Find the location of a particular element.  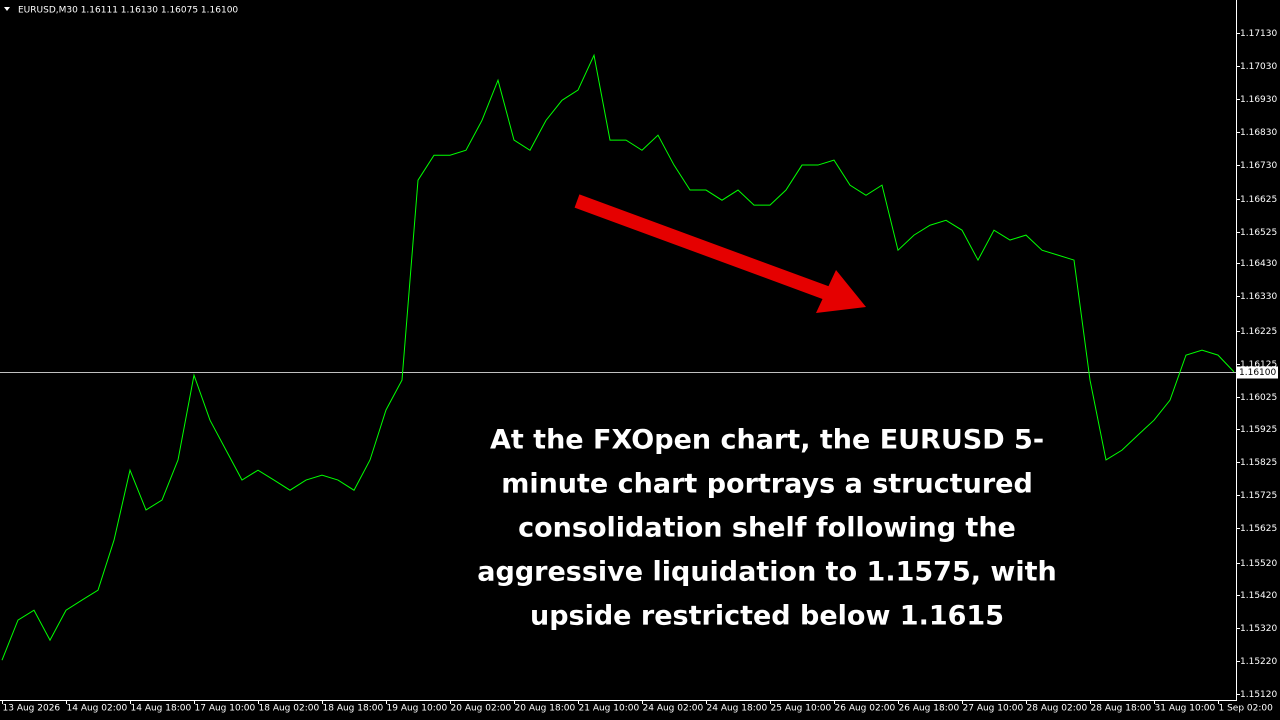

y-tick-label: 1.16430 is located at coordinates (1258, 264).